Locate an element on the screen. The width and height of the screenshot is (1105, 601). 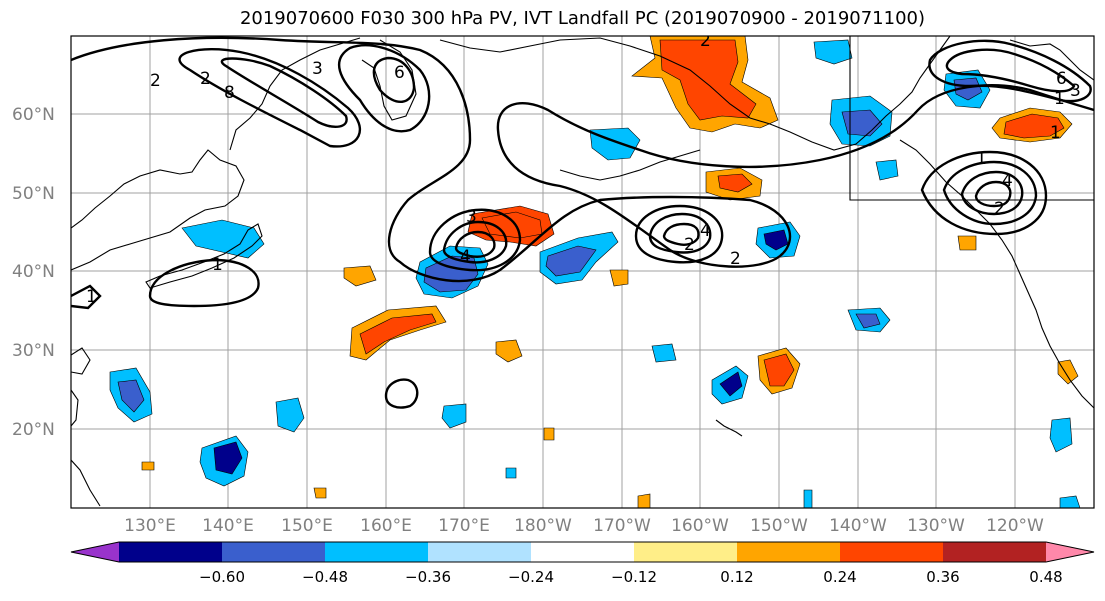
lon-label: 130°W is located at coordinates (936, 526).